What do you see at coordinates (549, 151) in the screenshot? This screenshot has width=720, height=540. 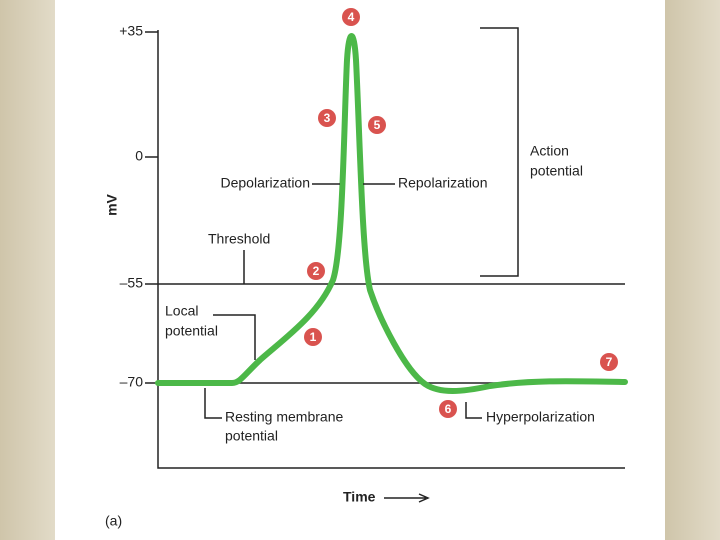 I see `label: Action` at bounding box center [549, 151].